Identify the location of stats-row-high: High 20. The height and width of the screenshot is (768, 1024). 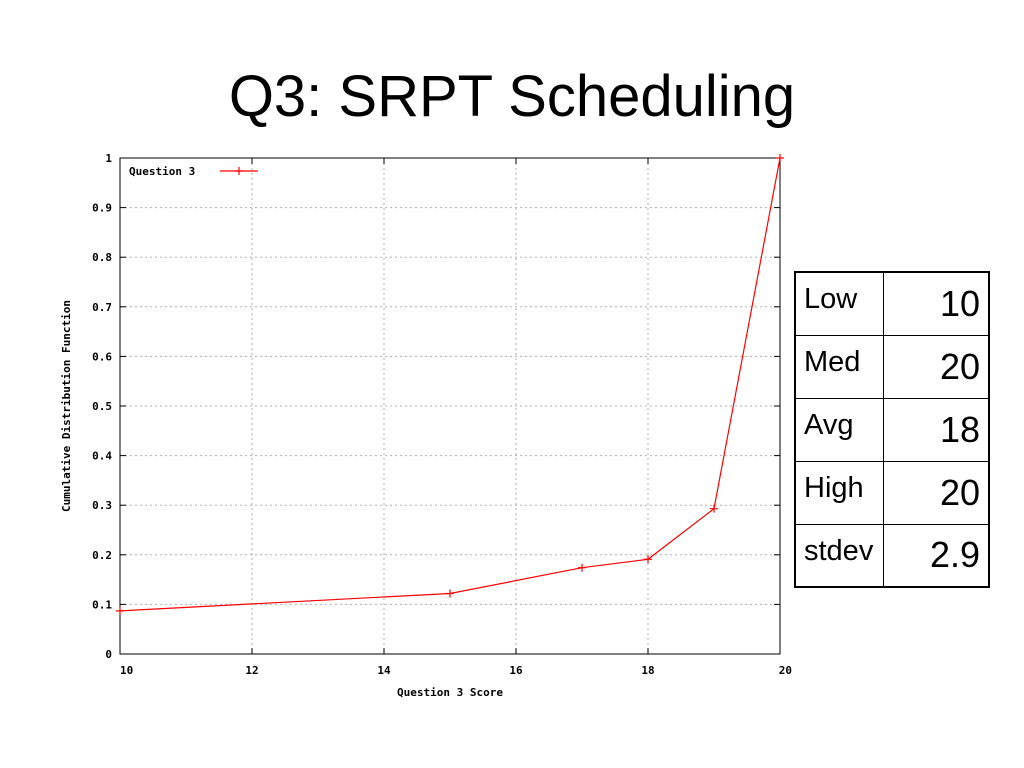
(892, 492).